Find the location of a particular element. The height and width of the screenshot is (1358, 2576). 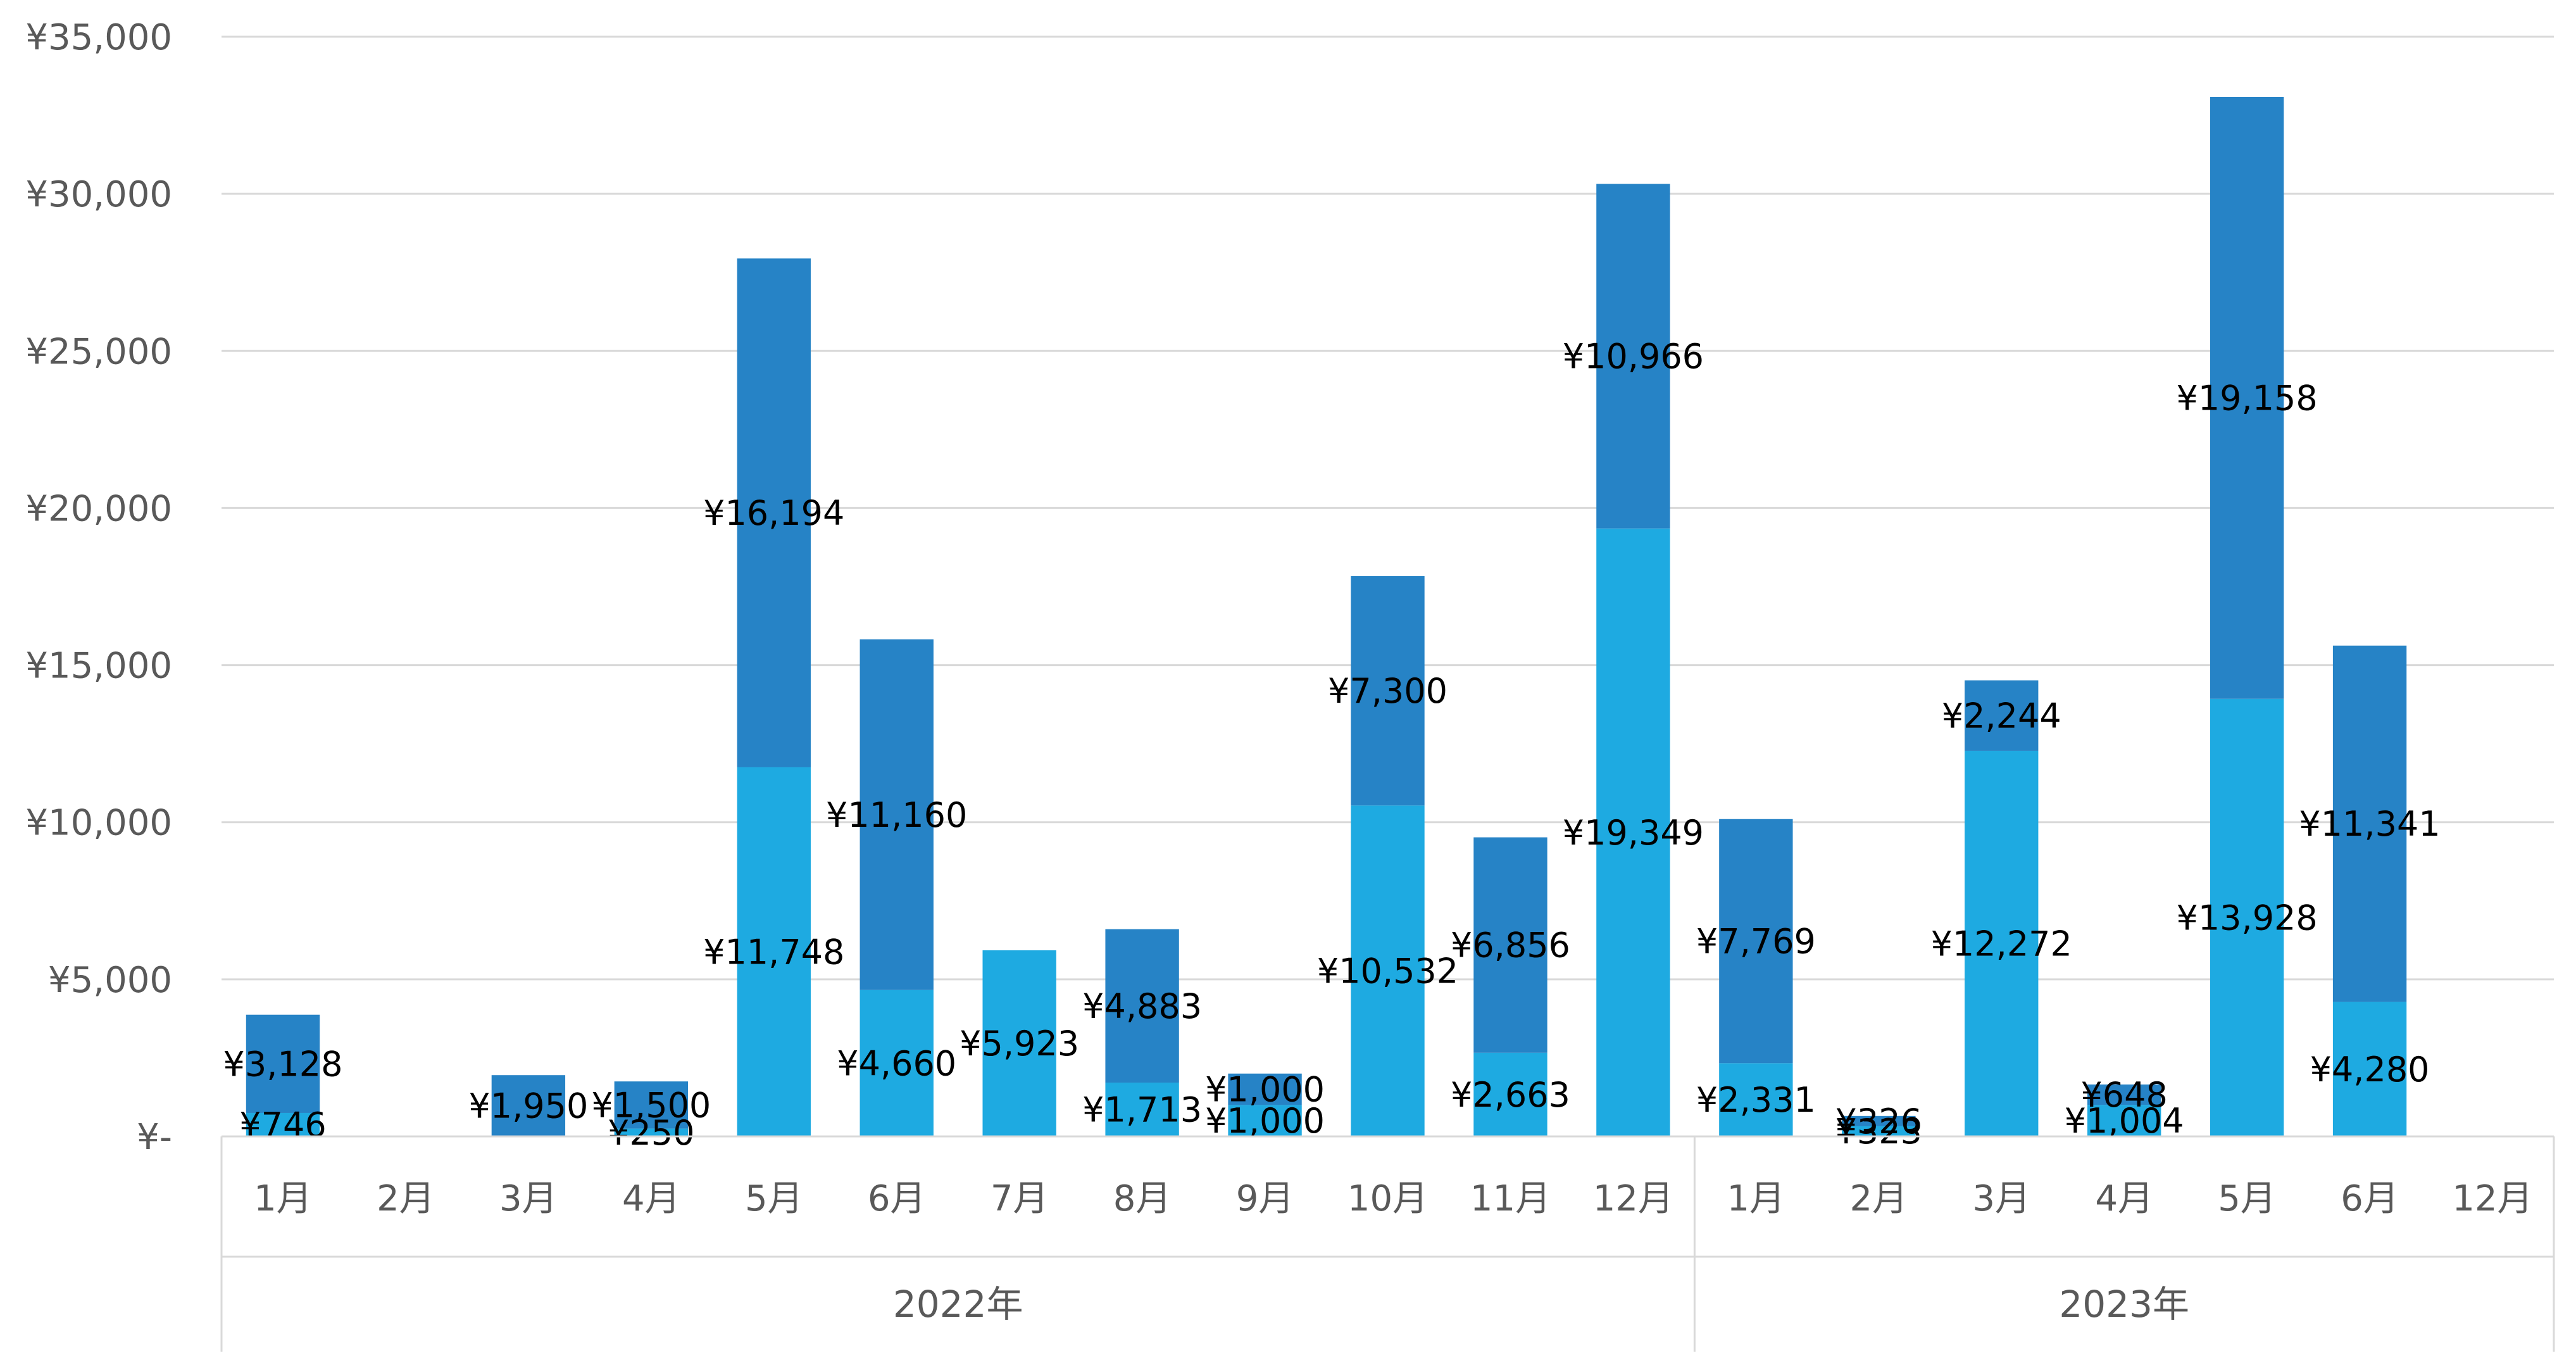

data-label: ¥1,004 is located at coordinates (2124, 1121).